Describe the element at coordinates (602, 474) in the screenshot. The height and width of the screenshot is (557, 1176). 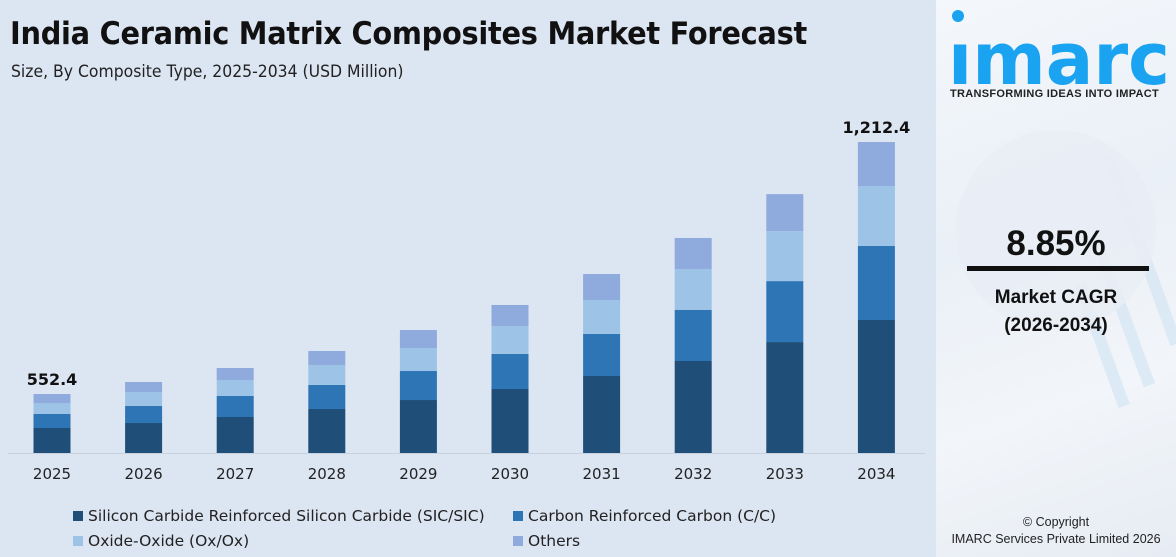
I see `x-tick-label: 2031` at that location.